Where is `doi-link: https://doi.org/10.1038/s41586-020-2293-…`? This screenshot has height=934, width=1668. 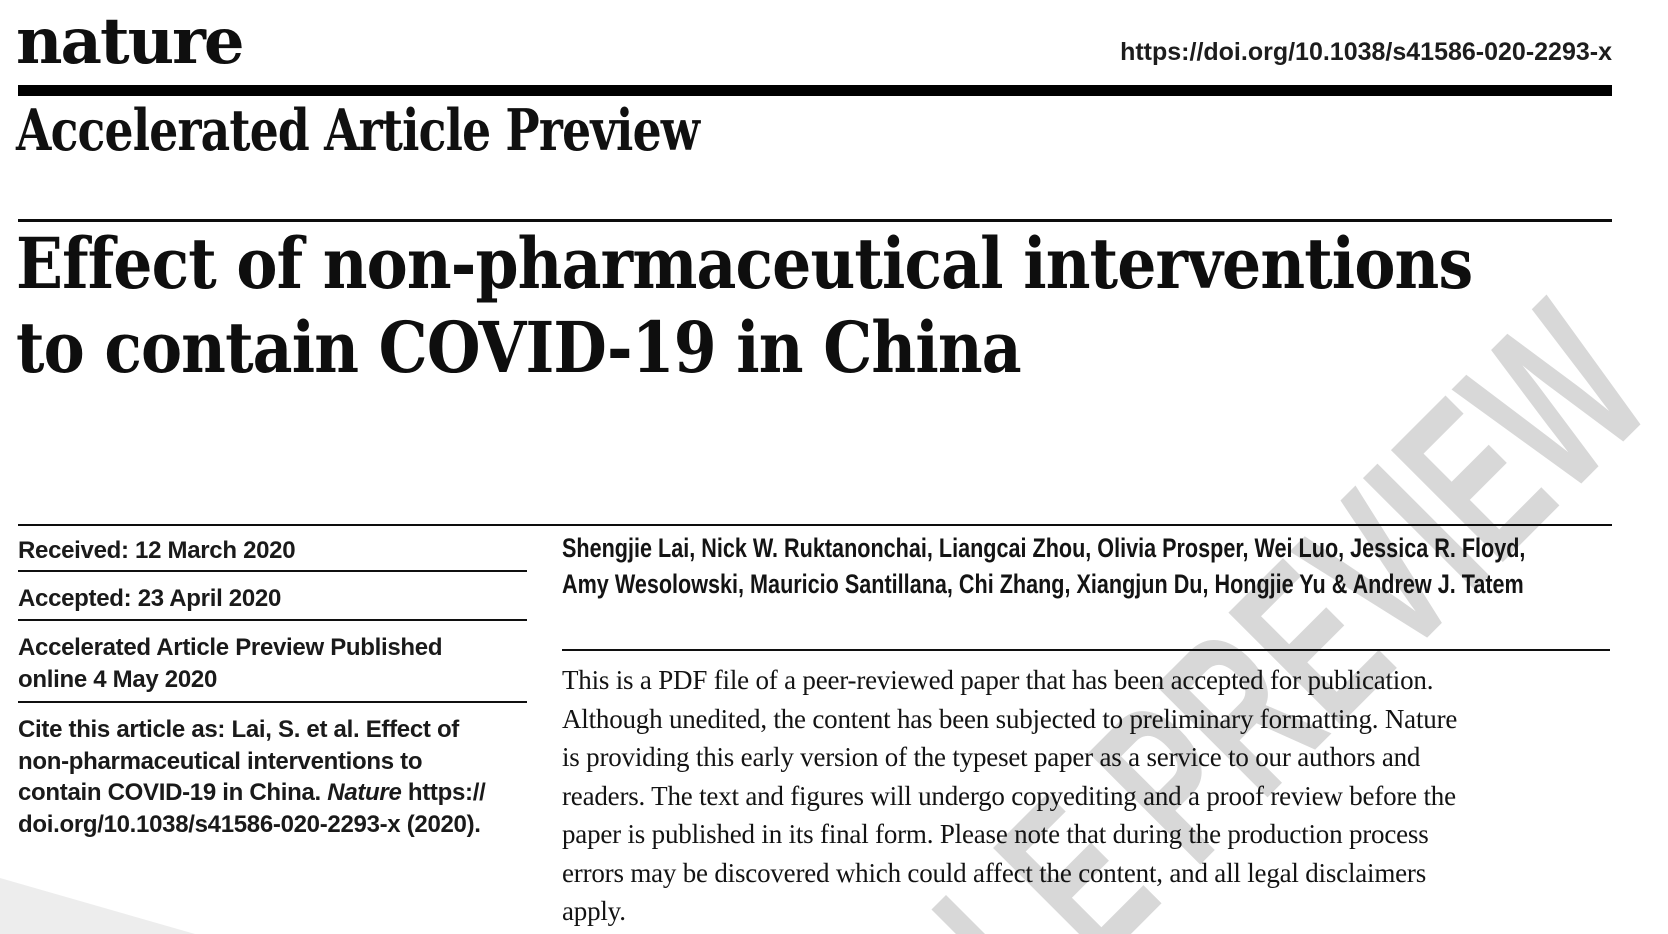 doi-link: https://doi.org/10.1038/s41586-020-2293-… is located at coordinates (1366, 52).